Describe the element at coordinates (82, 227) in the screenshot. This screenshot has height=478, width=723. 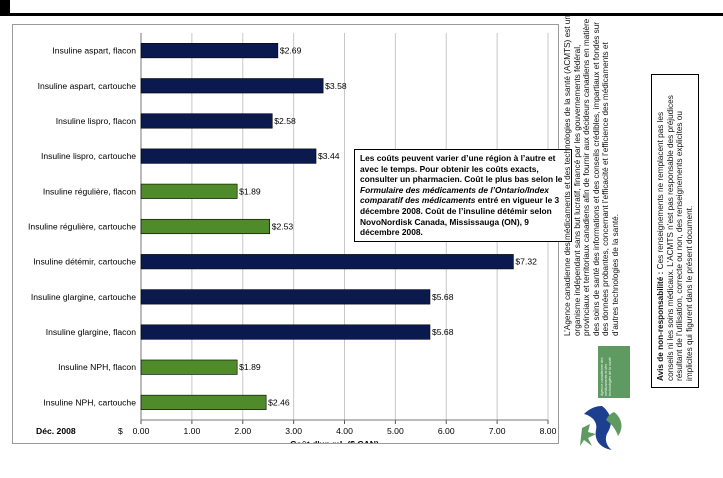
I see `category-label: Insuline régulière, cartouche` at that location.